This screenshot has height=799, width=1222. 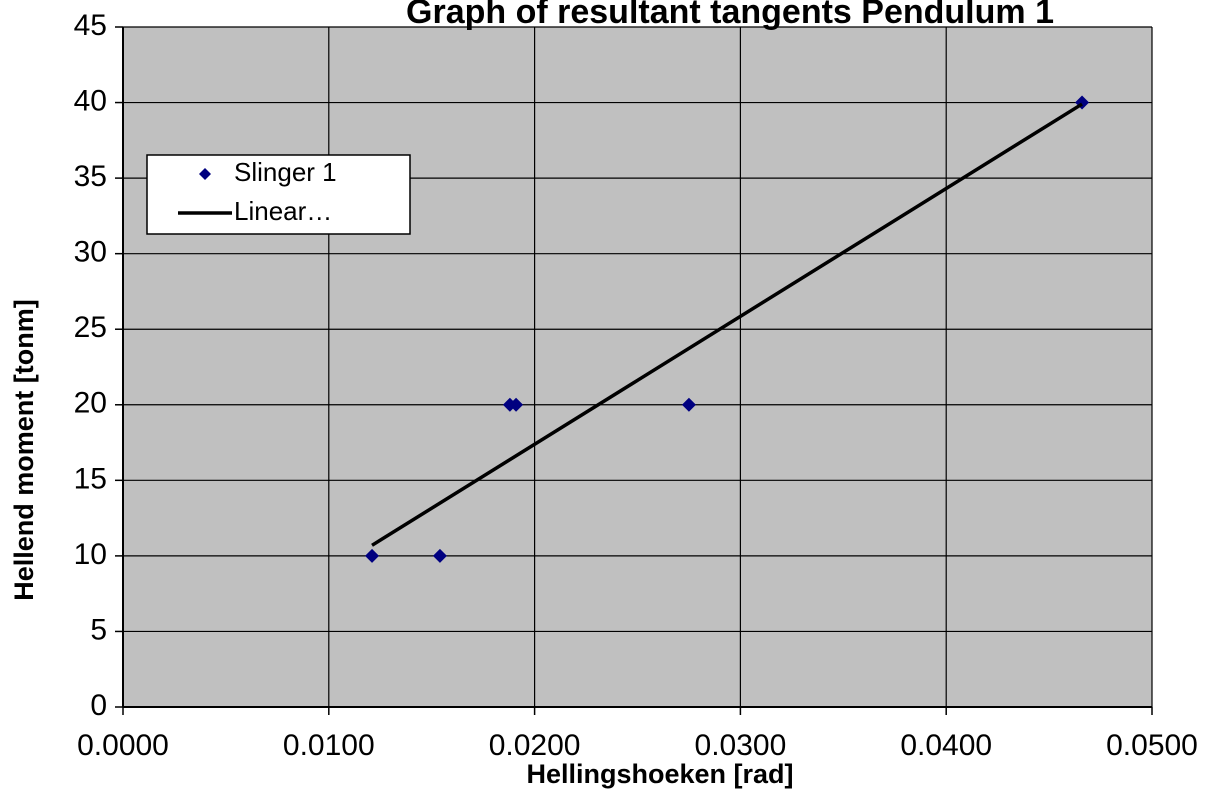 What do you see at coordinates (90, 327) in the screenshot?
I see `y-tick-label: 25` at bounding box center [90, 327].